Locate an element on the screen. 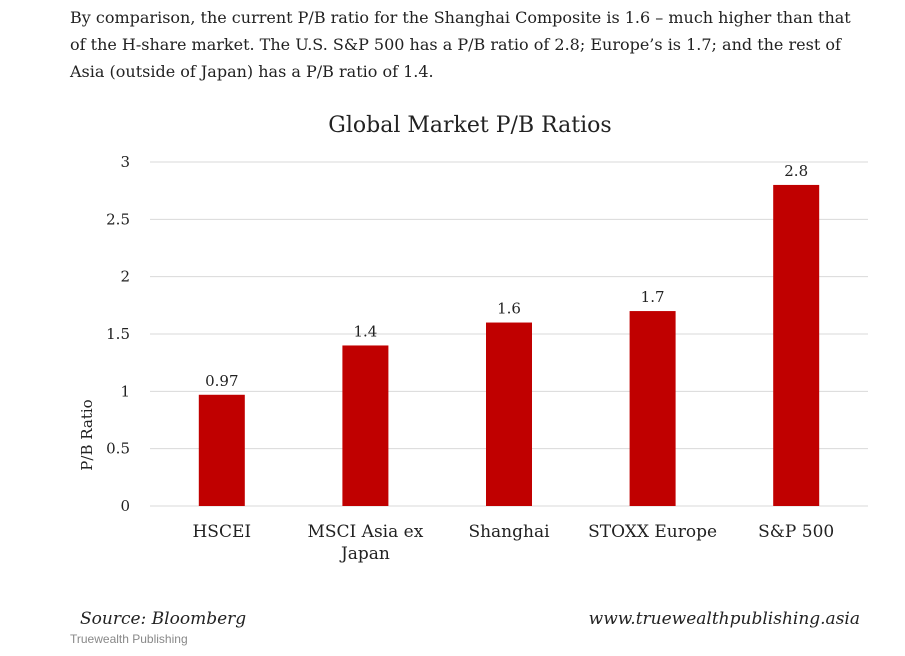 The width and height of the screenshot is (905, 656). y-tick-label: 0.5 is located at coordinates (118, 449).